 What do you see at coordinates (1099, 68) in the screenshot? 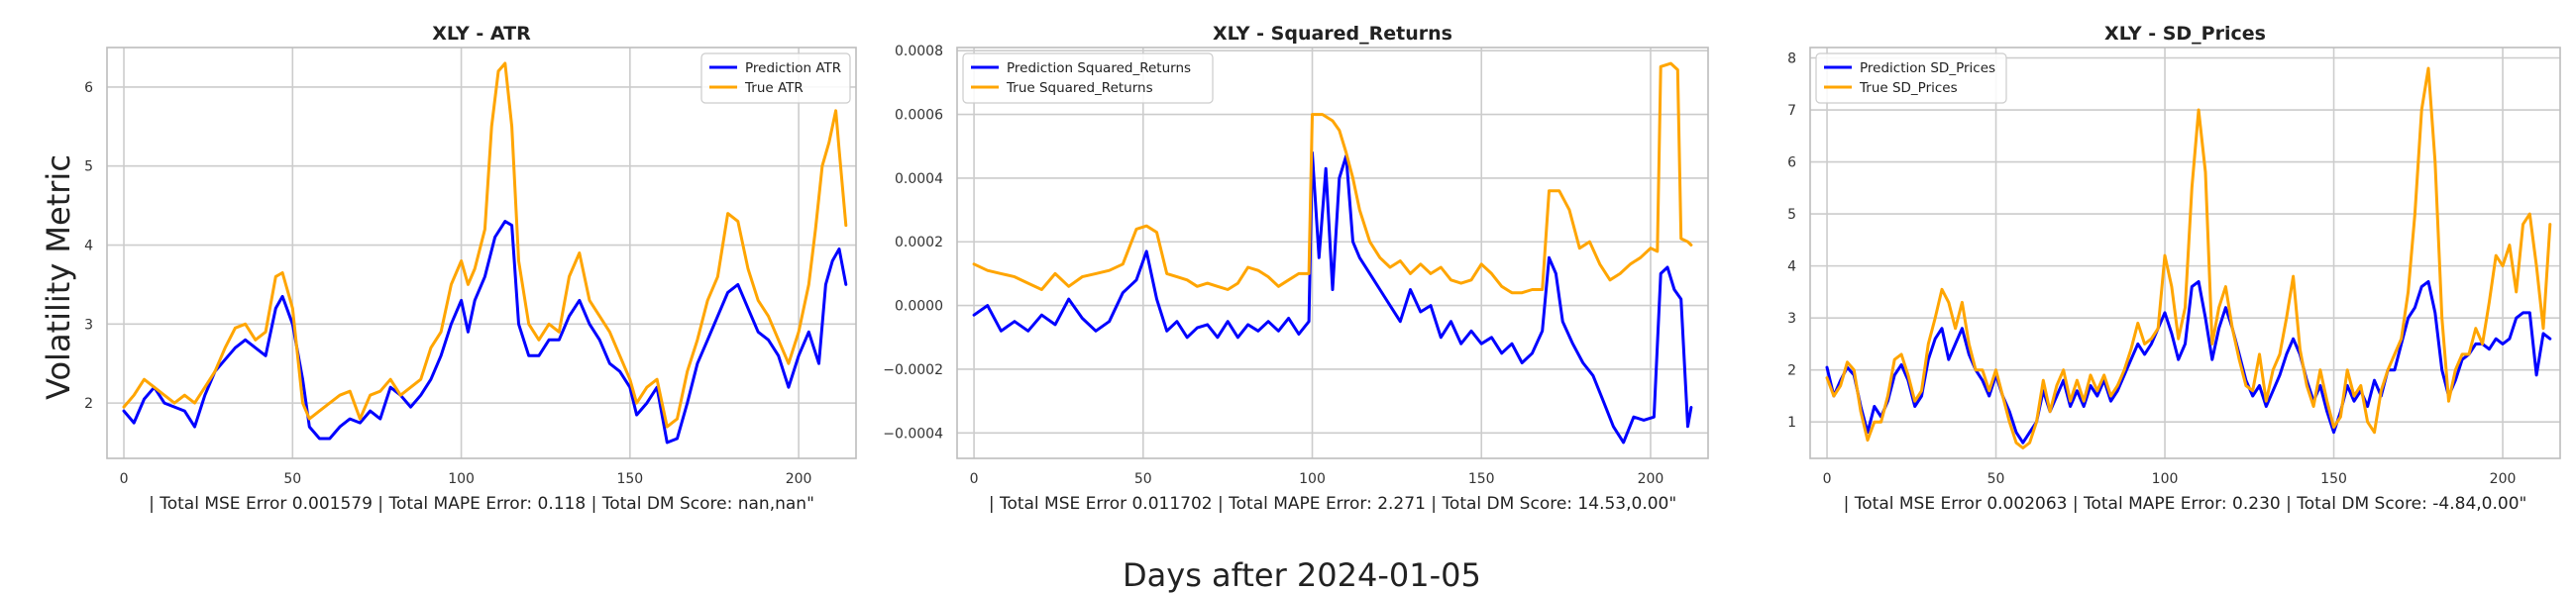
I see `legend-label: Prediction Squared_Returns` at bounding box center [1099, 68].